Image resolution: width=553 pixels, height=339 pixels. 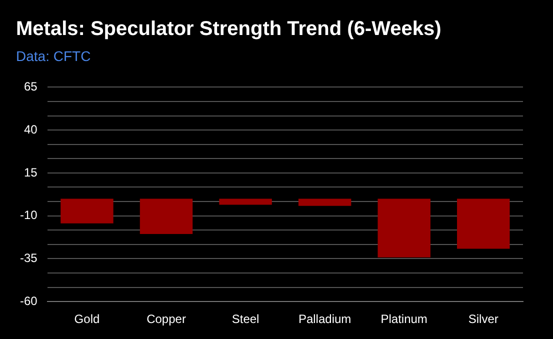 What do you see at coordinates (29, 215) in the screenshot?
I see `y-tick-label: -10` at bounding box center [29, 215].